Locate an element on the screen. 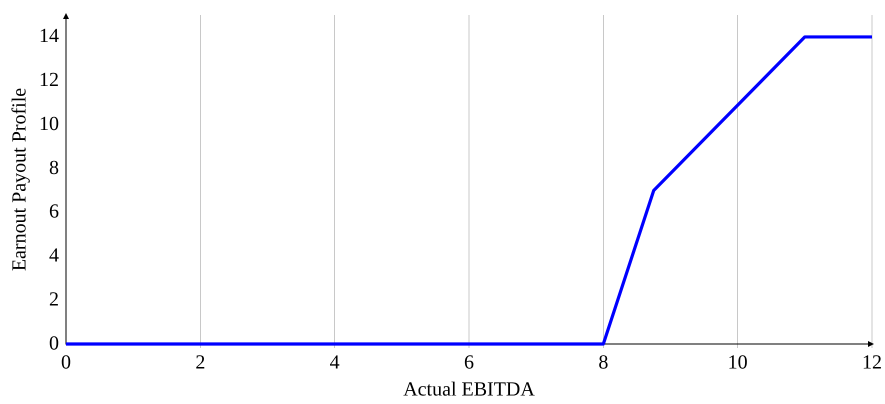 This screenshot has width=885, height=404. x-tick-label: 8 is located at coordinates (603, 362).